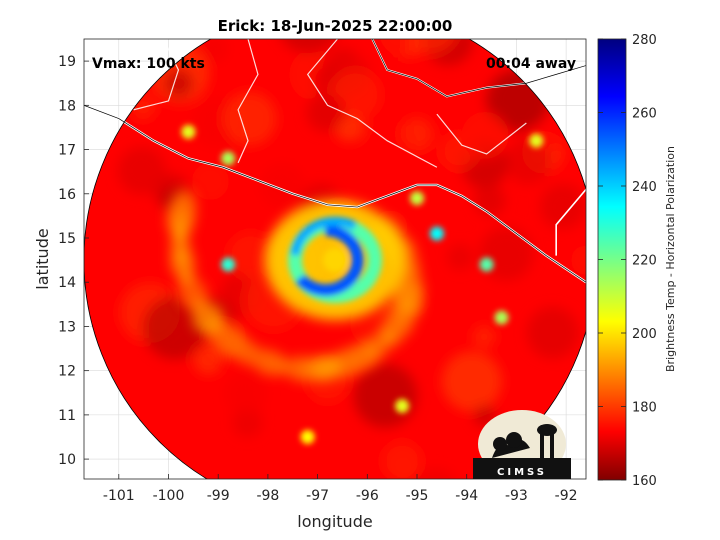 The width and height of the screenshot is (720, 540). Describe the element at coordinates (340, 489) in the screenshot. I see `x-axis-ticks: -101 -100 -99 -98 -97 -96 -95 -94 -93 -92` at that location.